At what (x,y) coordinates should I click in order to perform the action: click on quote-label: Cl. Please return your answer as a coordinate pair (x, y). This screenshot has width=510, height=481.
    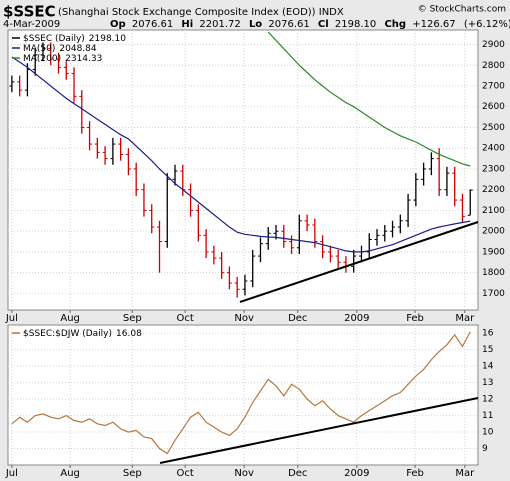
    Looking at the image, I should click on (323, 24).